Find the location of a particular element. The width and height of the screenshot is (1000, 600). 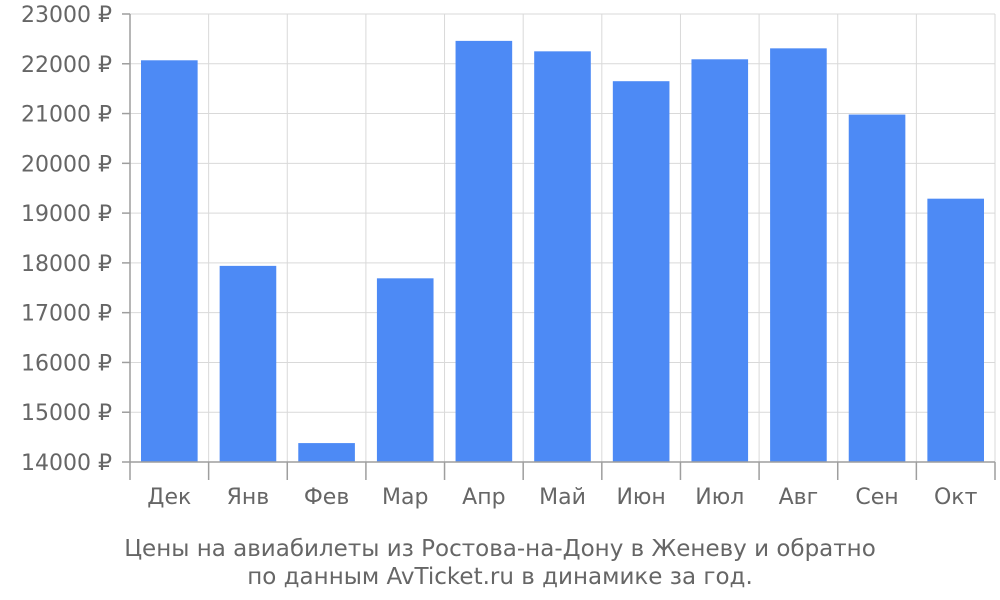

x-tick-label: Дек is located at coordinates (169, 497).